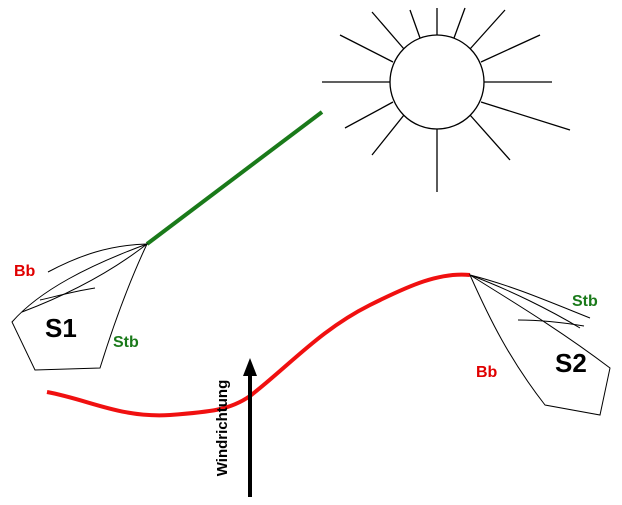 This screenshot has height=505, width=622. What do you see at coordinates (250, 427) in the screenshot?
I see `wind-arrow` at bounding box center [250, 427].